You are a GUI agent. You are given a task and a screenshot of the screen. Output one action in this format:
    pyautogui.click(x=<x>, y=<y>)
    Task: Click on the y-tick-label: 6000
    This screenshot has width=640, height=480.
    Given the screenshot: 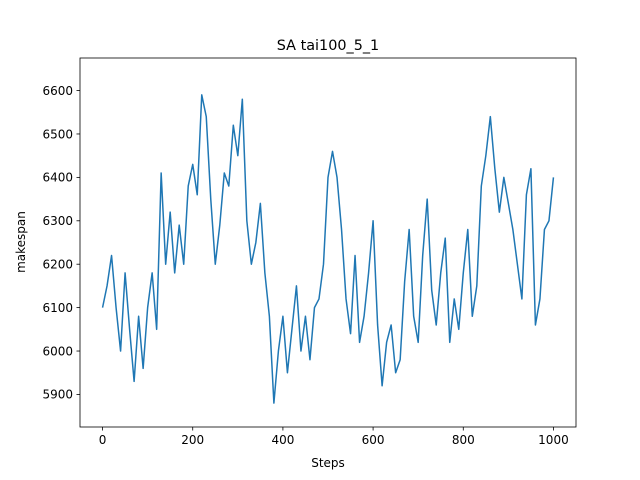 What is the action you would take?
    pyautogui.click(x=57, y=351)
    